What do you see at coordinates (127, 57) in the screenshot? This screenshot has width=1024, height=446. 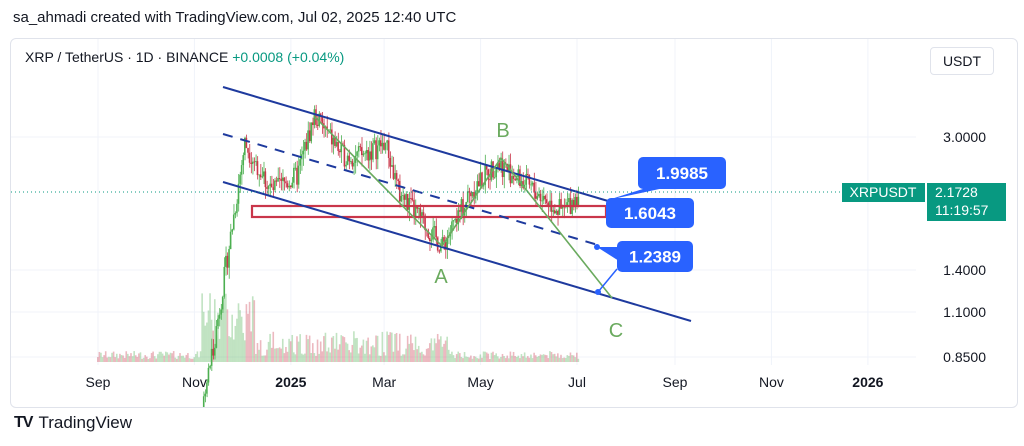 I see `symbol-name: XRP / TetherUS · 1D · BINANCE` at bounding box center [127, 57].